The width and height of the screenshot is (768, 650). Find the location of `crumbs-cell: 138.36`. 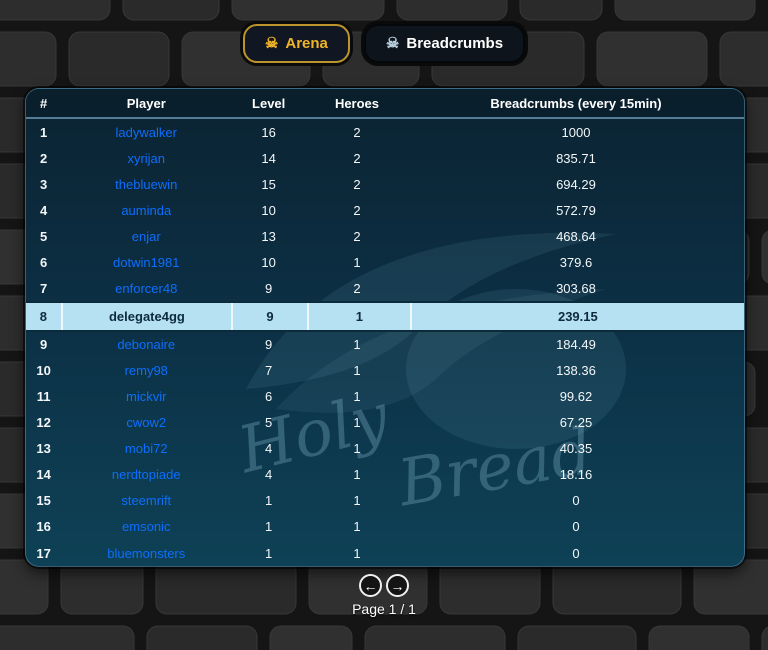

crumbs-cell: 138.36 is located at coordinates (576, 371).